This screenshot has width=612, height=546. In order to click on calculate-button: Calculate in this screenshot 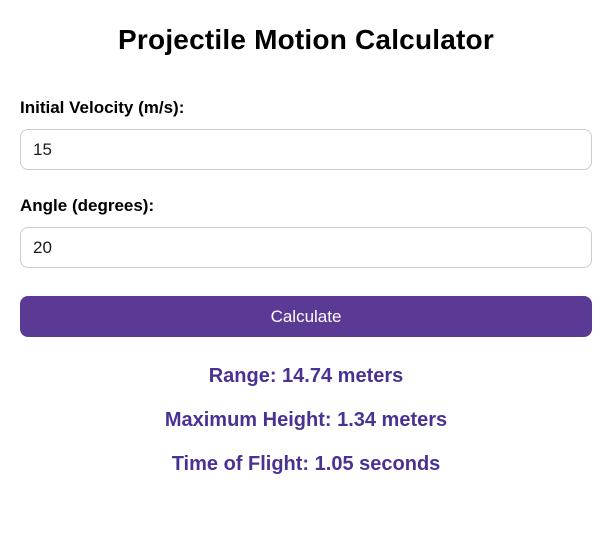, I will do `click(306, 317)`.